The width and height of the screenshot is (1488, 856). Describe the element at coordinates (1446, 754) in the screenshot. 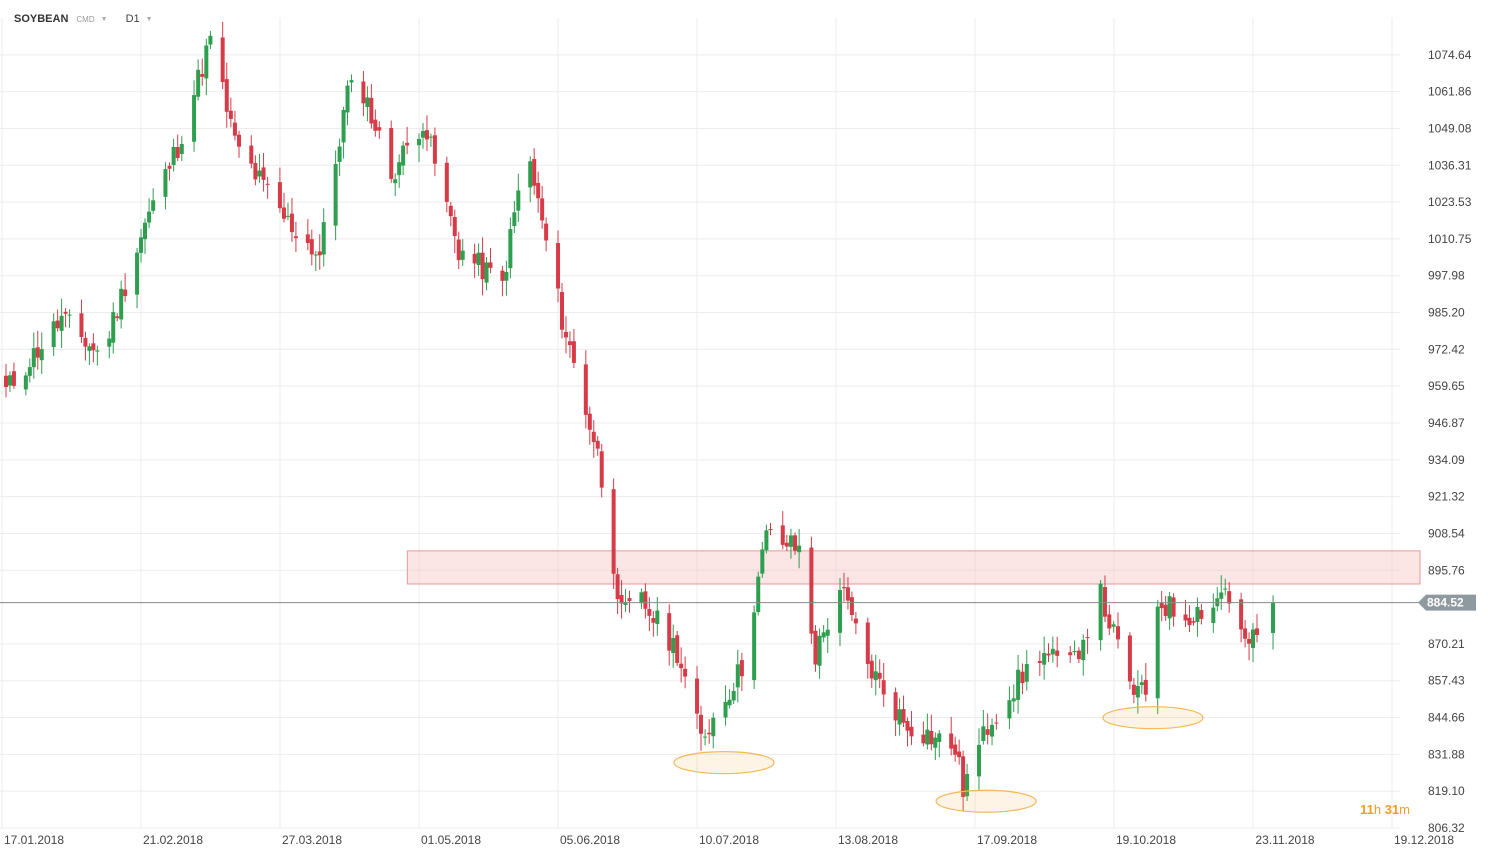

I see `y-tick-label: 831.88` at that location.